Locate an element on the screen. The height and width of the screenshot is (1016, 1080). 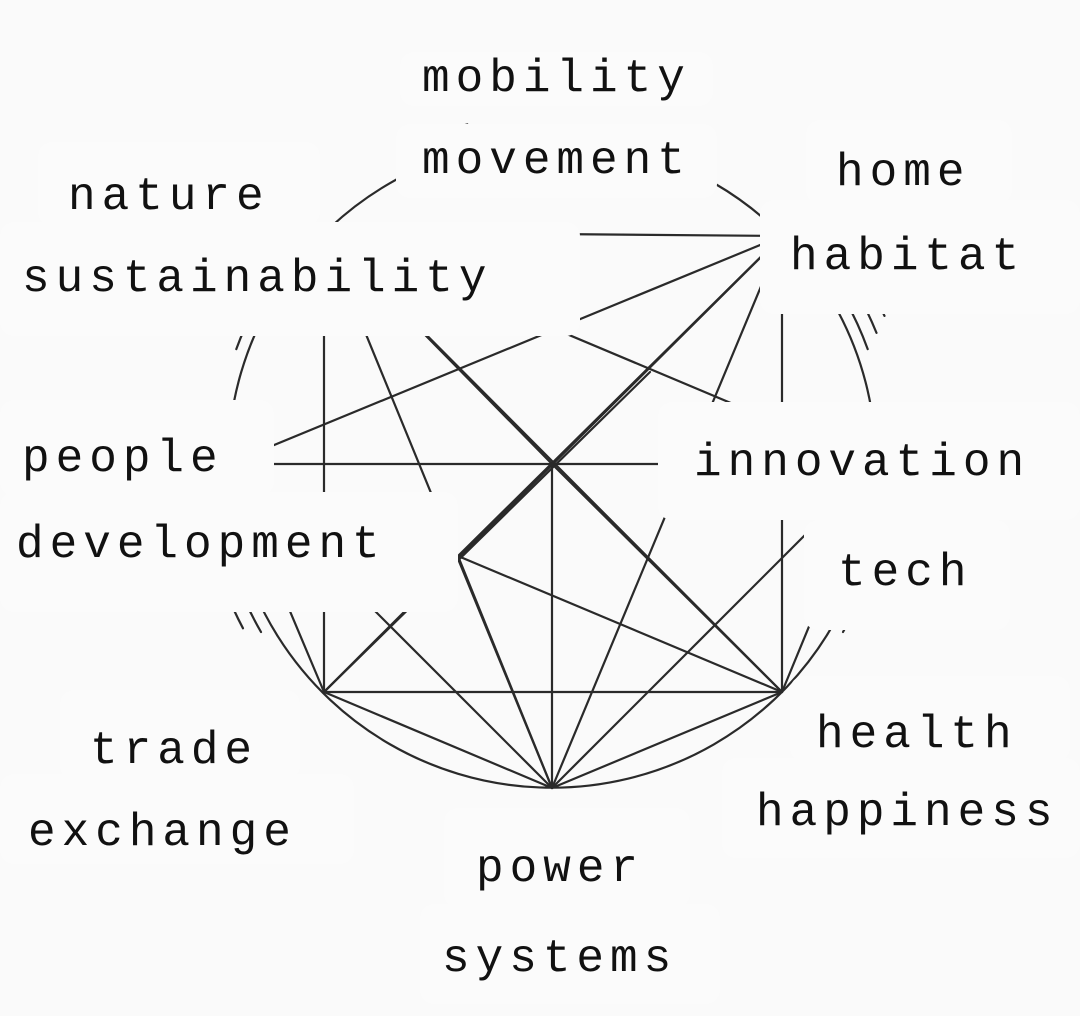
network-line-bl-b is located at coordinates (438, 740).